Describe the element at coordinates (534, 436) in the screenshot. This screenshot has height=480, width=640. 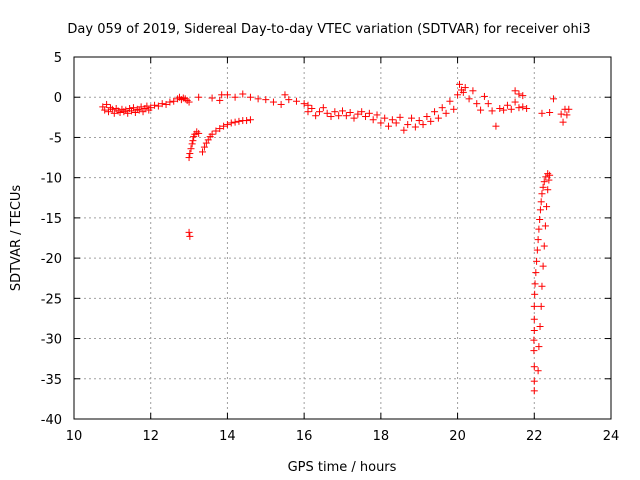
I see `x-tick-label: 22` at that location.